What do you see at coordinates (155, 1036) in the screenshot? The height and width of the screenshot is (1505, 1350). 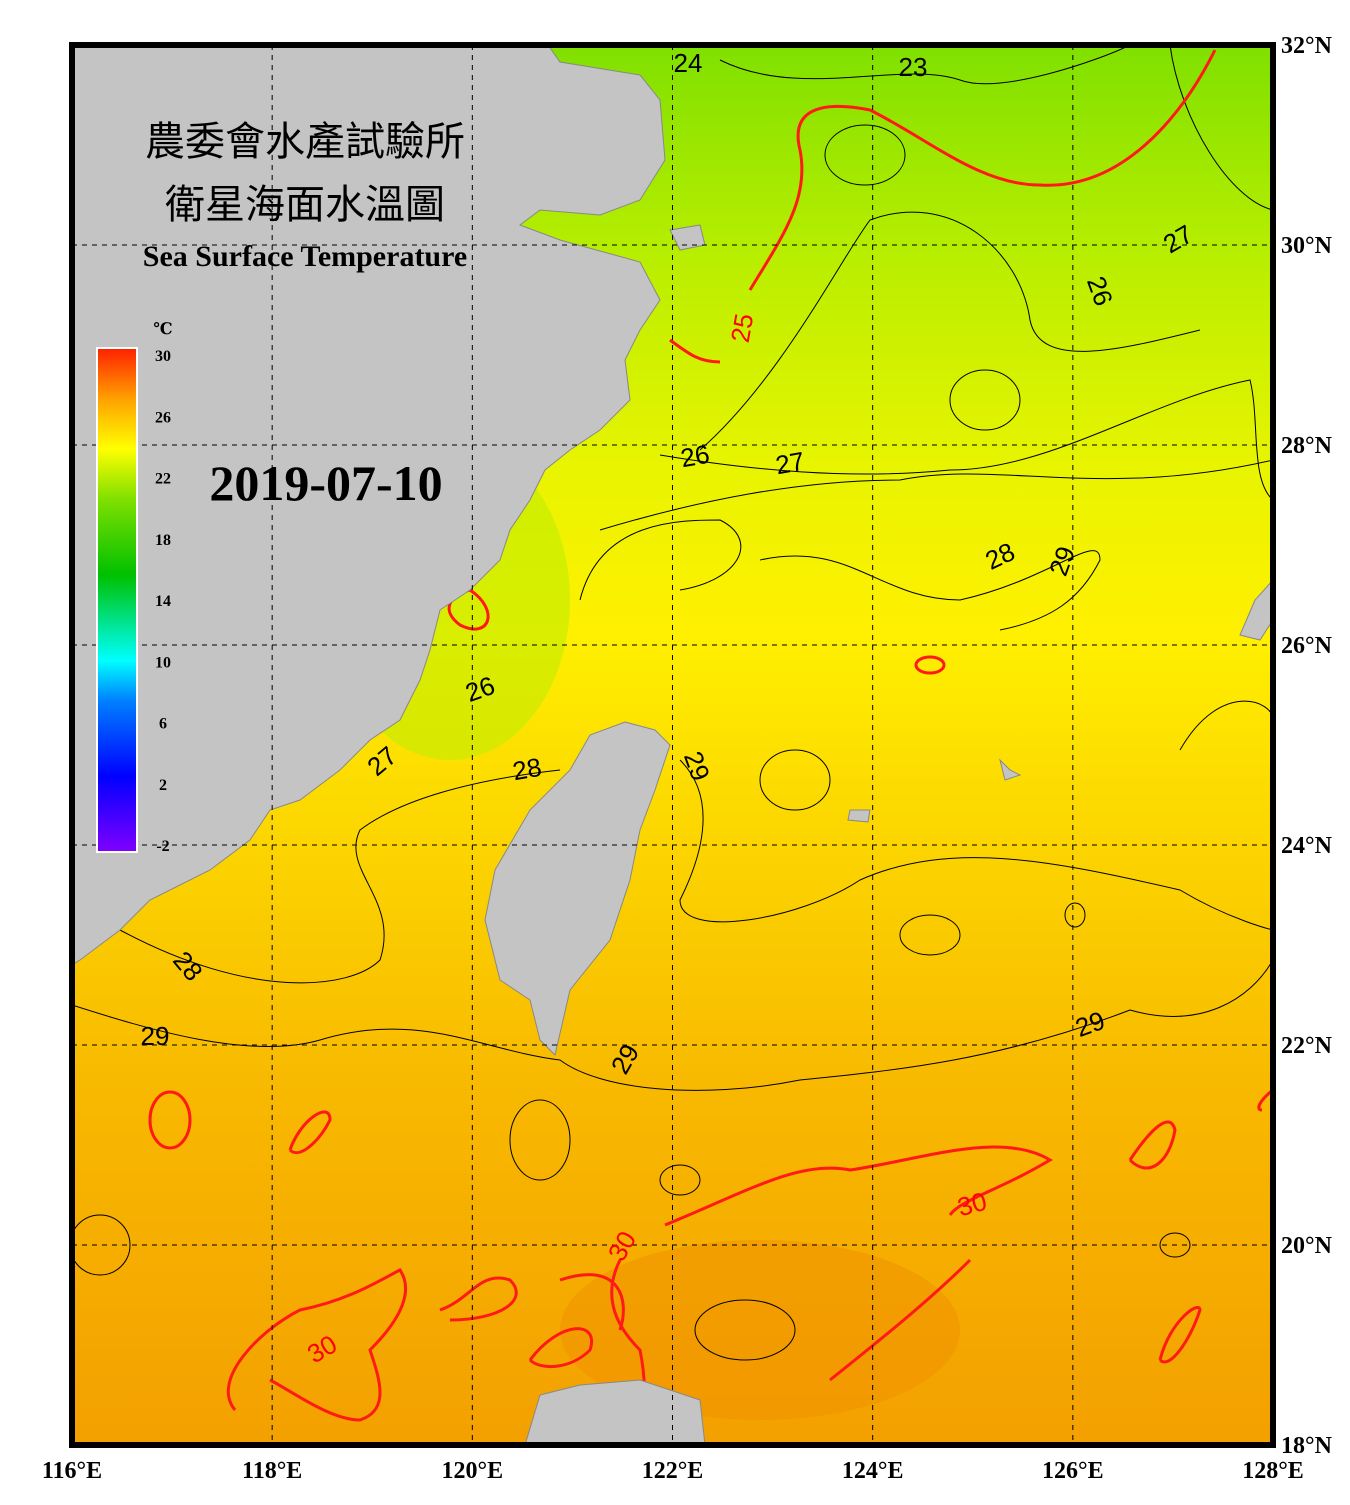 I see `contour-label: 29` at bounding box center [155, 1036].